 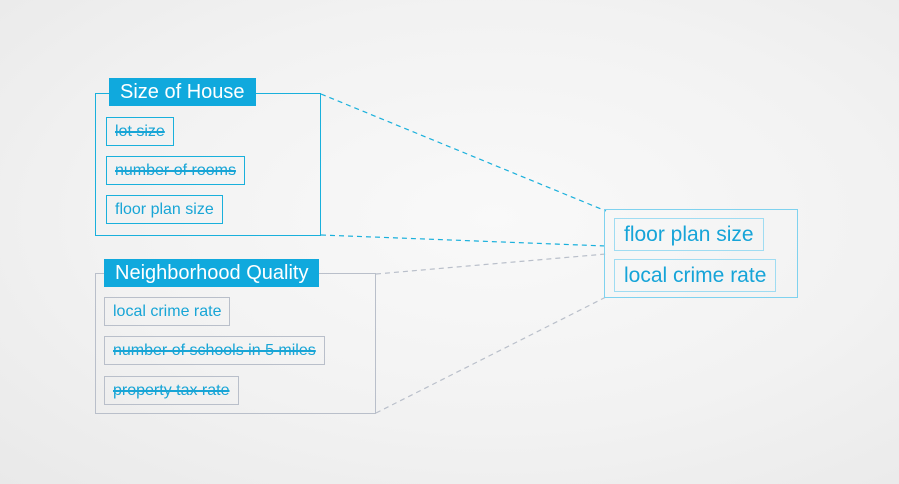 I want to click on connector-size-top, so click(x=463, y=152).